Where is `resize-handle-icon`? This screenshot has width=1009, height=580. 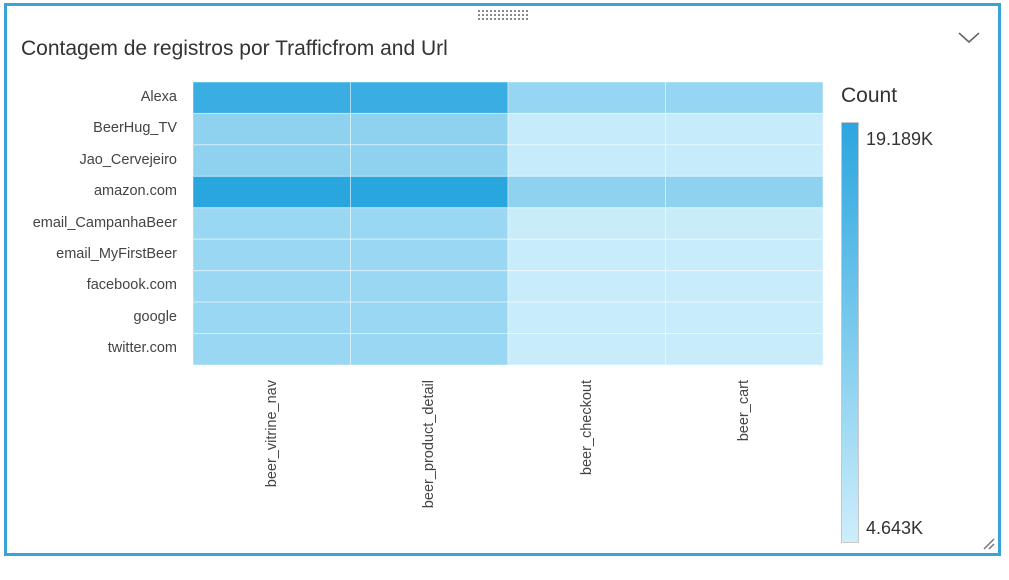
resize-handle-icon is located at coordinates (988, 543).